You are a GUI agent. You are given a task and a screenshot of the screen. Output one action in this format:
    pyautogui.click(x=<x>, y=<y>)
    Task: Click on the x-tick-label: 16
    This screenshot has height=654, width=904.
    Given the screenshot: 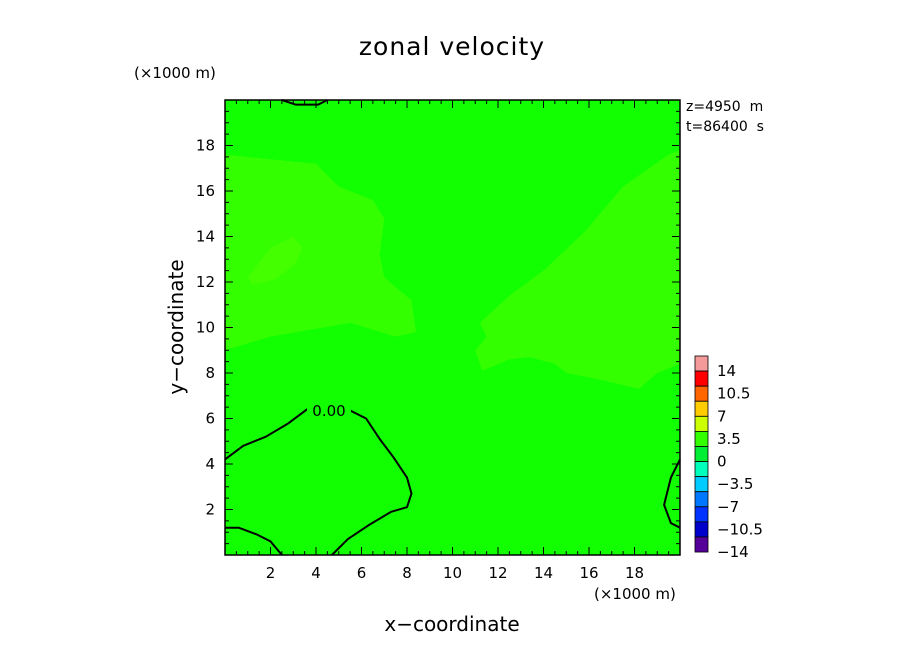 What is the action you would take?
    pyautogui.click(x=588, y=573)
    